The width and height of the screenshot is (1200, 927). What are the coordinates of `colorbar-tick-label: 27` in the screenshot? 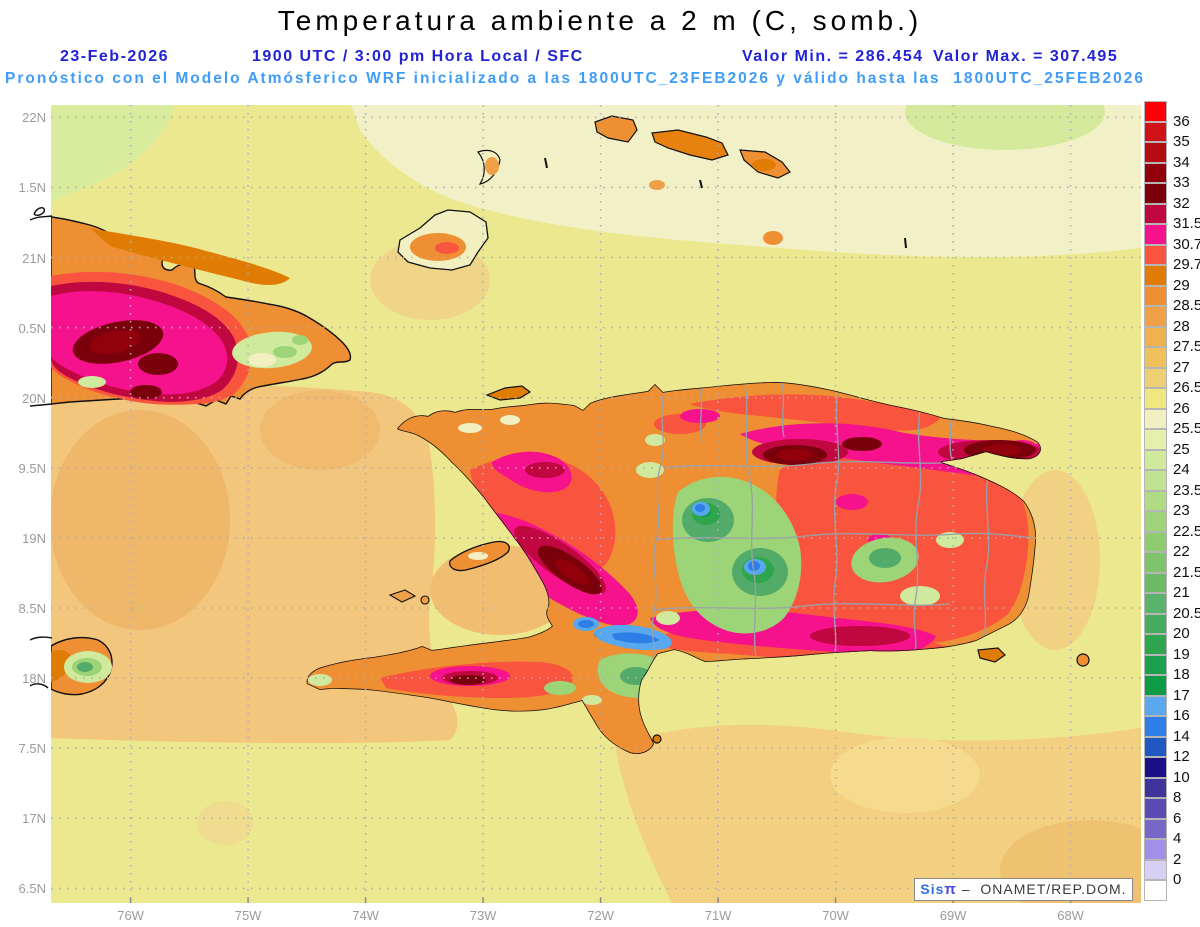 It's located at (1181, 367).